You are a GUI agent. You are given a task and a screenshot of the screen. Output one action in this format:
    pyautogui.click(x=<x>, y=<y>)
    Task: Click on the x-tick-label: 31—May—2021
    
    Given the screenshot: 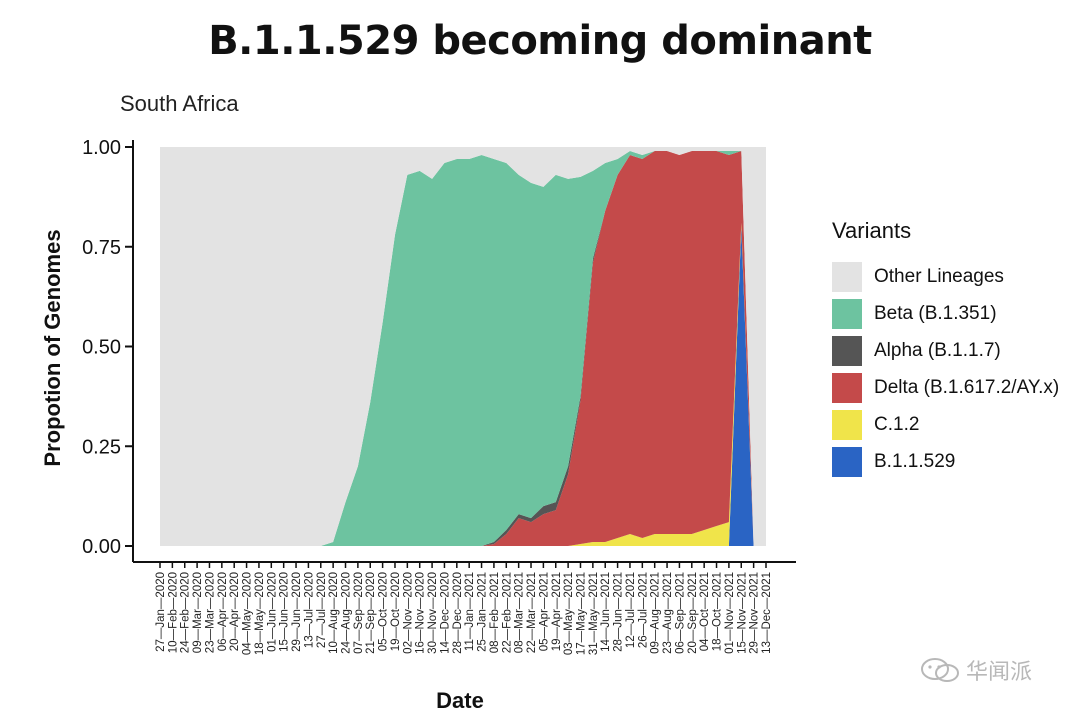 What is the action you would take?
    pyautogui.click(x=594, y=613)
    